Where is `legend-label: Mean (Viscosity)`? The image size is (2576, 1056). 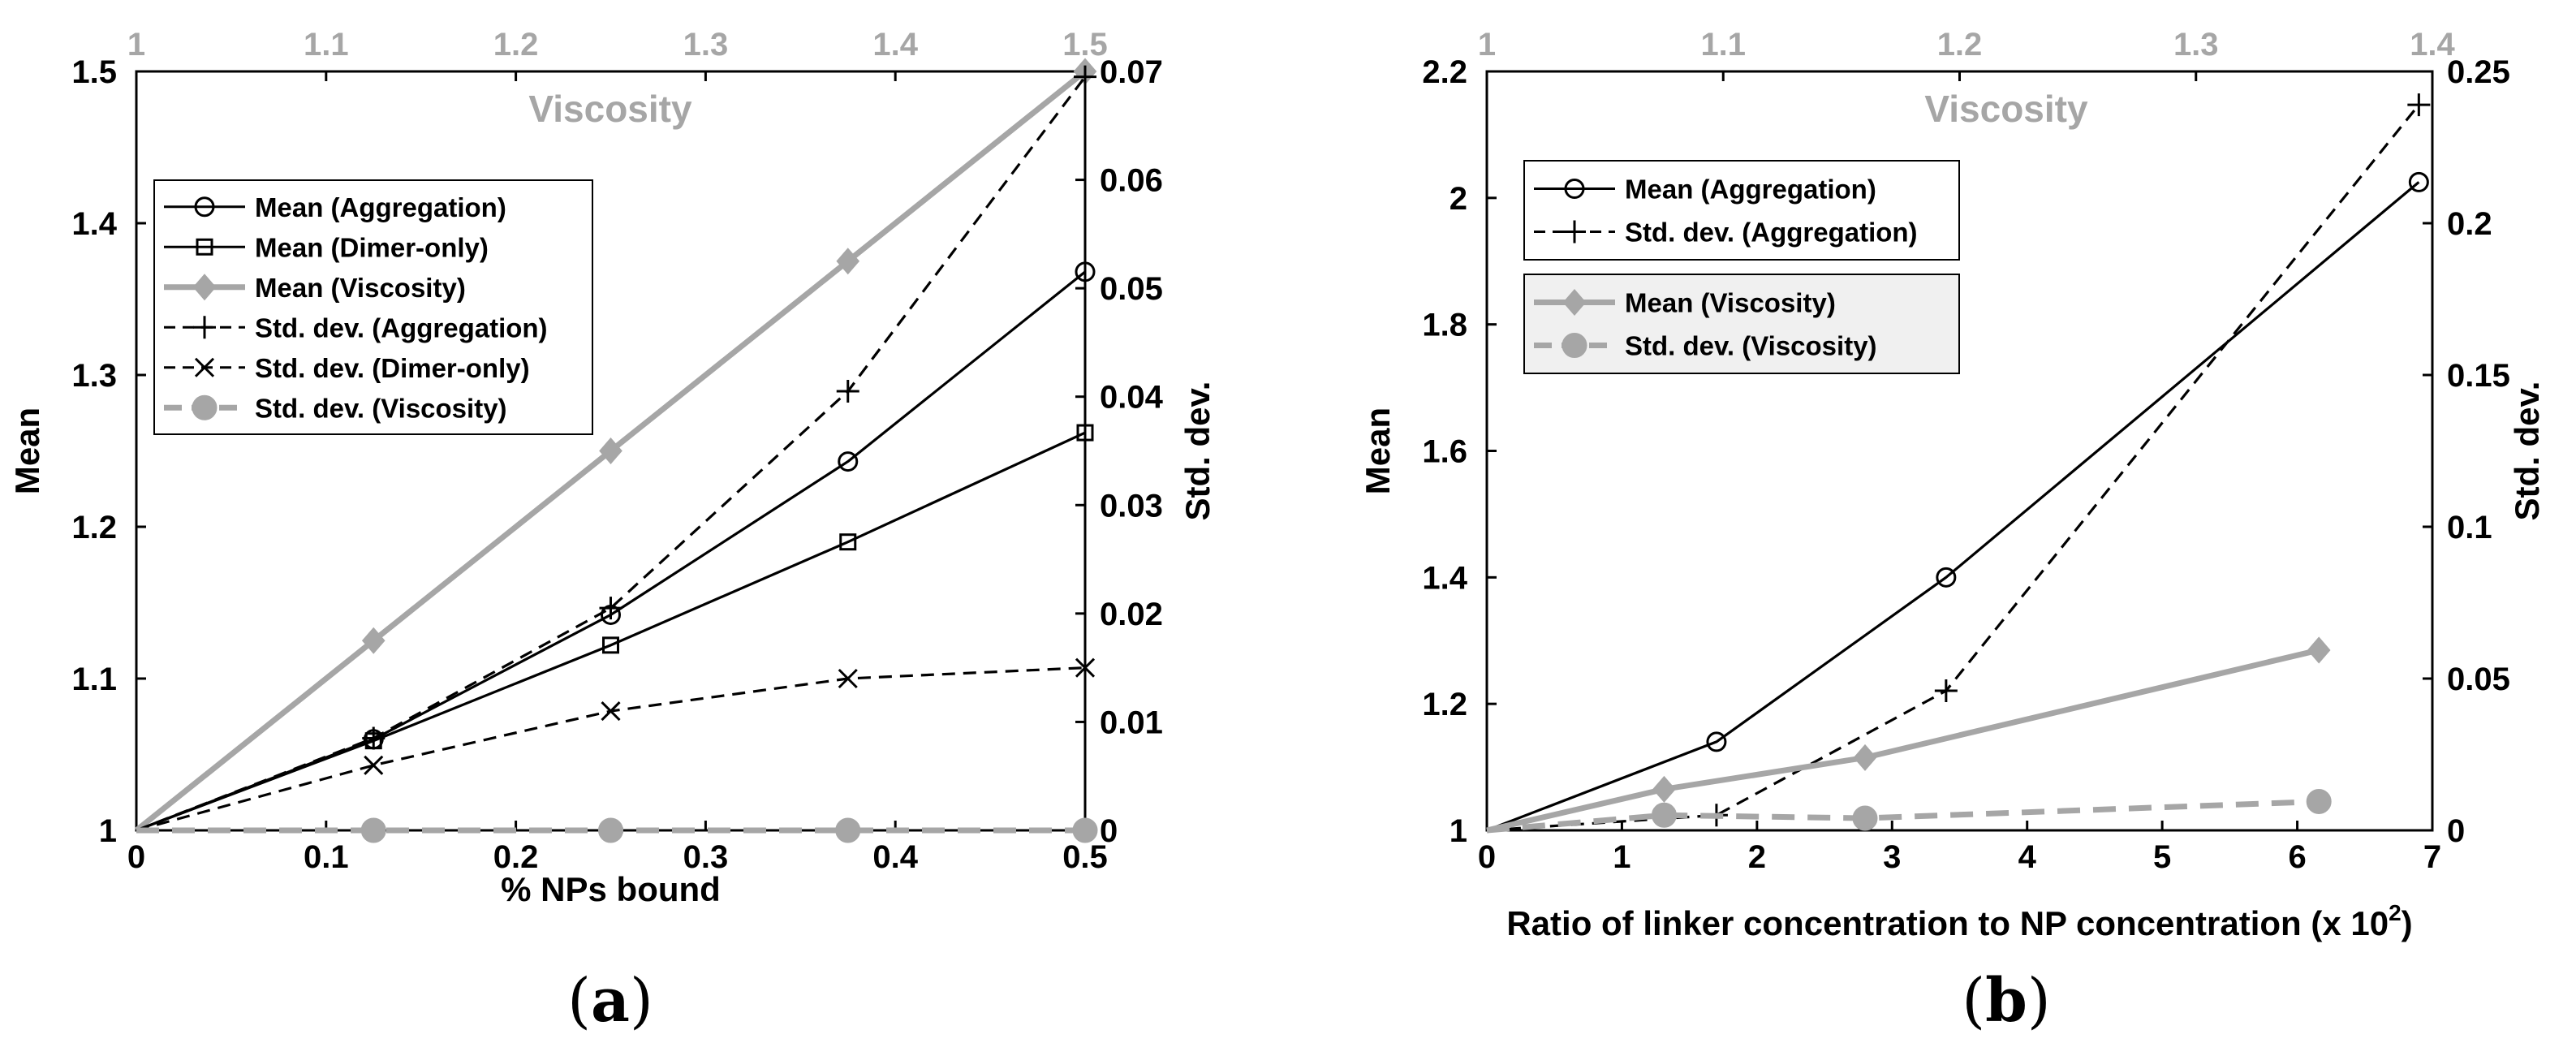 legend-label: Mean (Viscosity) is located at coordinates (1730, 303).